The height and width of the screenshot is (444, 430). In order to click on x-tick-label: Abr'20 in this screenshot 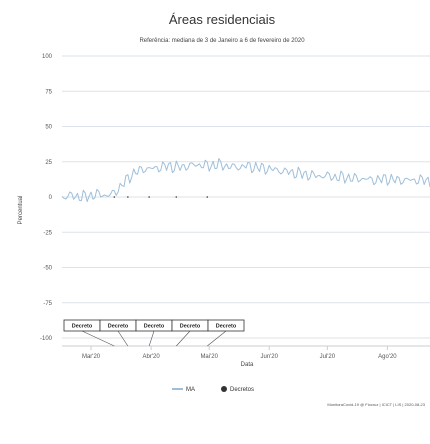, I will do `click(152, 357)`.